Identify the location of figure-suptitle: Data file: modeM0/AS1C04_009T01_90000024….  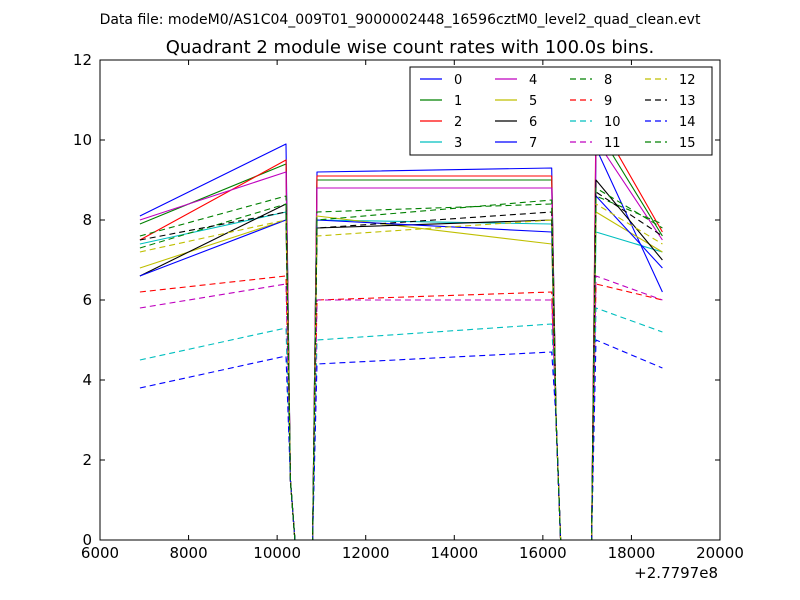
(400, 20).